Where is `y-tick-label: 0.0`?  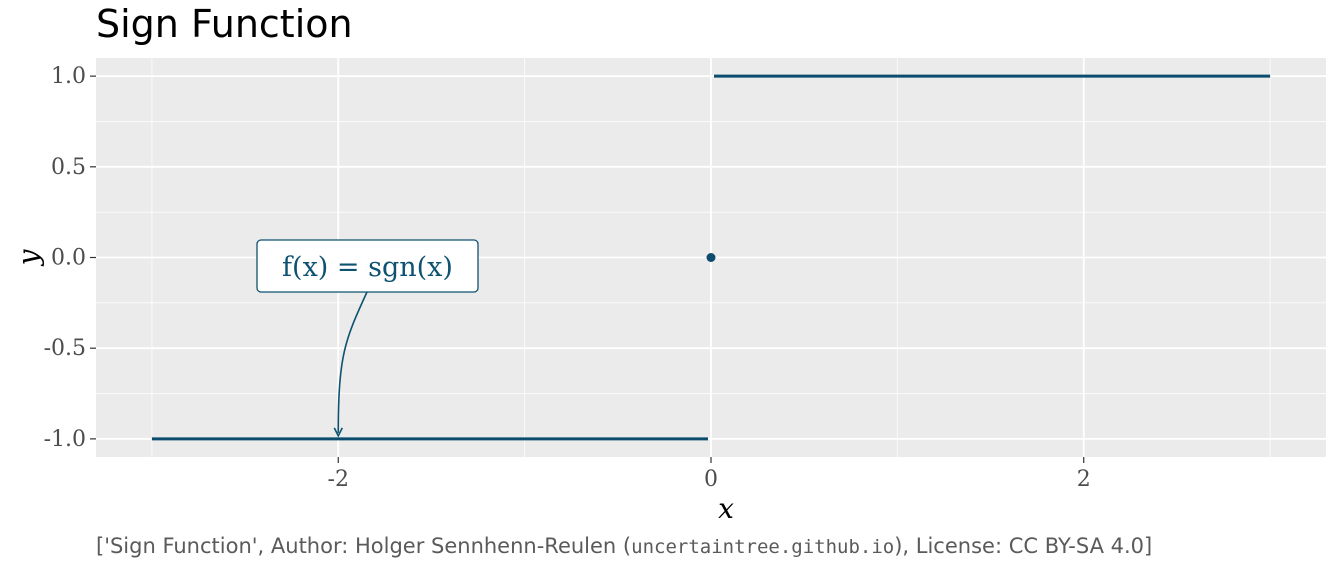
y-tick-label: 0.0 is located at coordinates (68, 258).